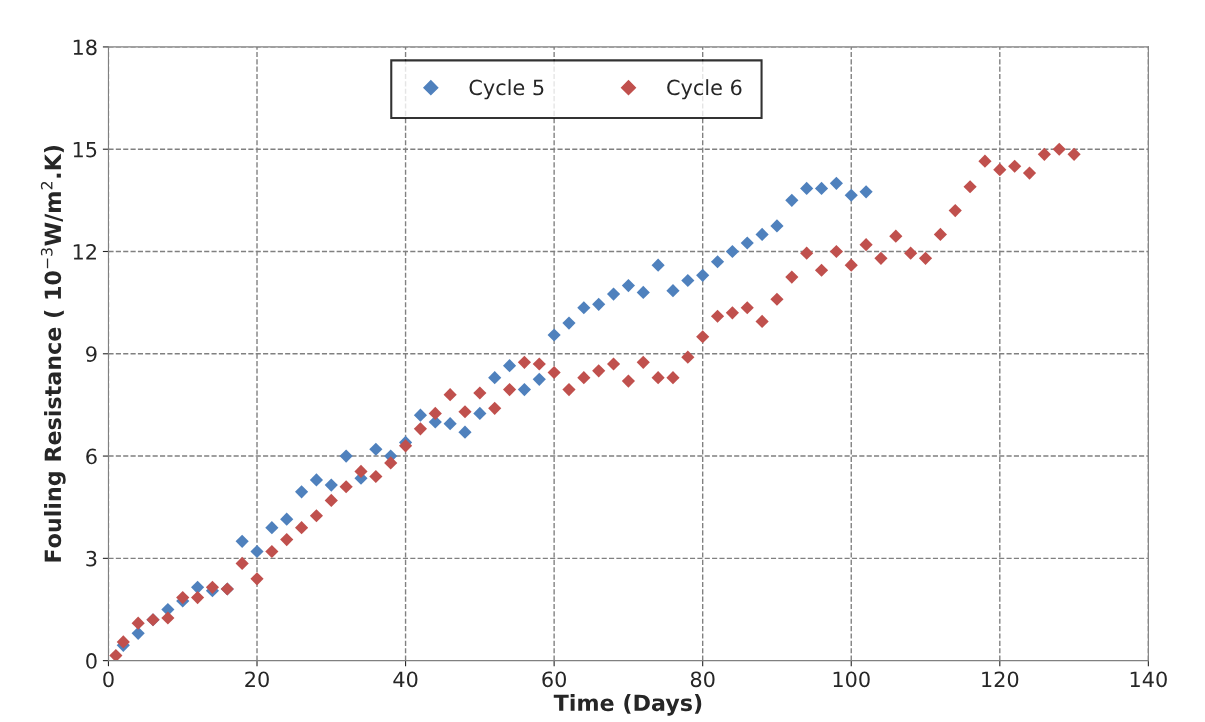  What do you see at coordinates (91, 456) in the screenshot?
I see `y-tick-label: 6` at bounding box center [91, 456].